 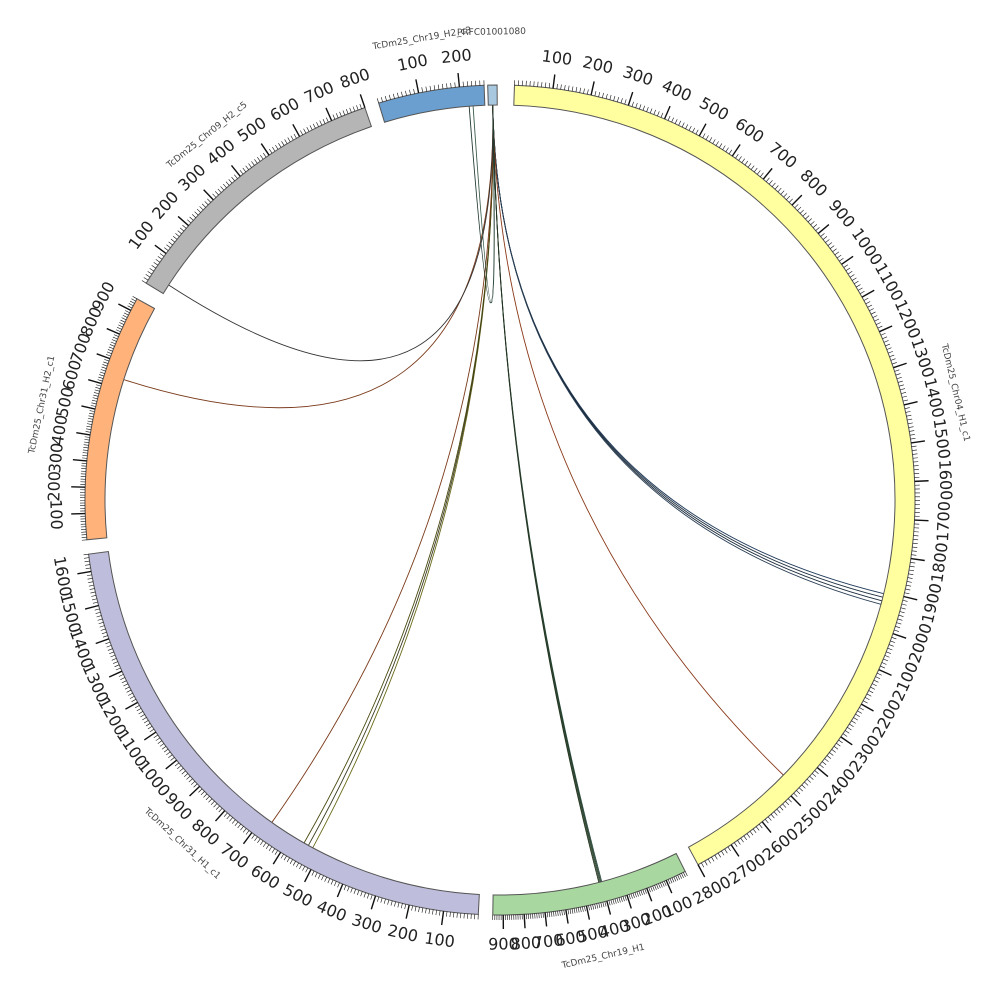 What do you see at coordinates (140, 235) in the screenshot?
I see `tick-label: 100` at bounding box center [140, 235].